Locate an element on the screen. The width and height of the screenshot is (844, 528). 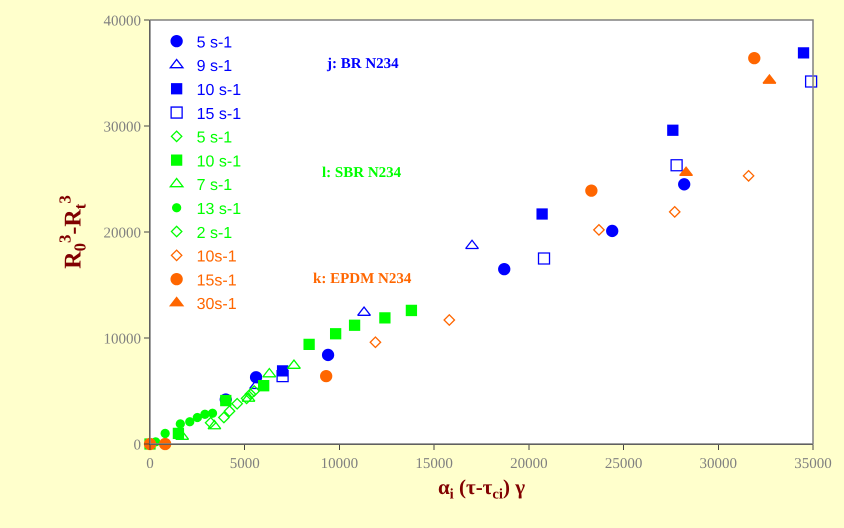
legend-label: 15s-1 is located at coordinates (216, 281).